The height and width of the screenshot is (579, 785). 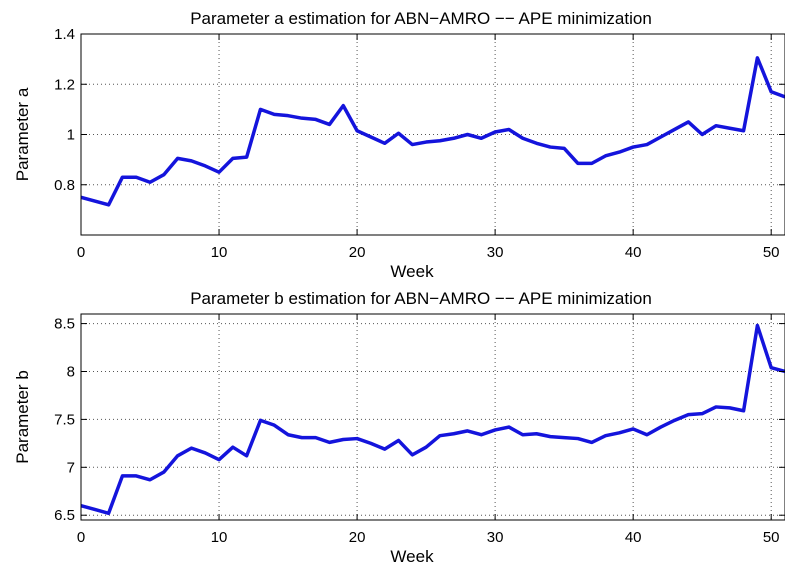 What do you see at coordinates (357, 252) in the screenshot?
I see `panel-a-xtick-label-2: 20` at bounding box center [357, 252].